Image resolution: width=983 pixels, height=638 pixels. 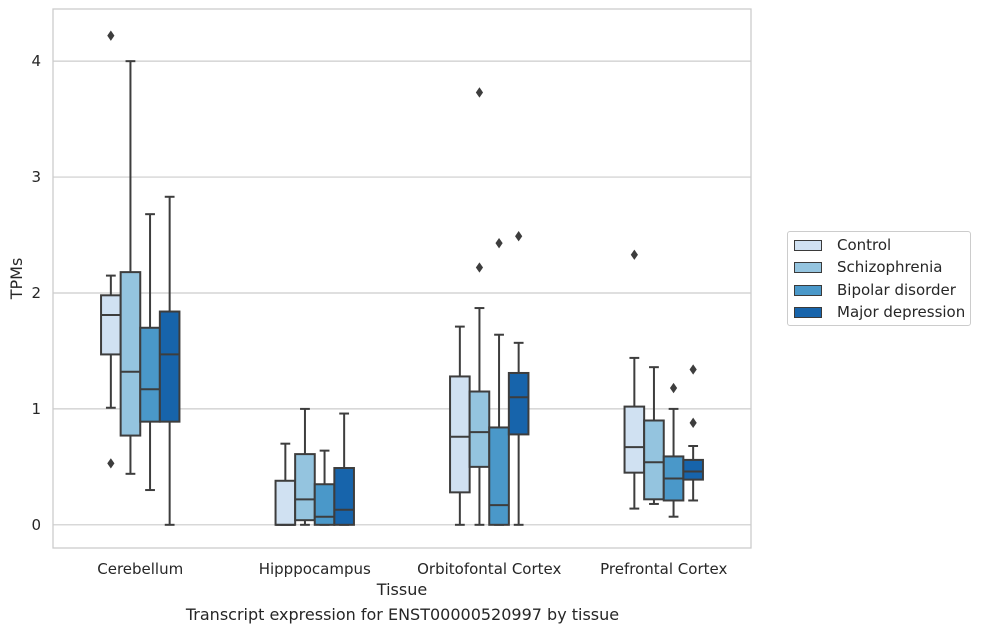 I want to click on box-bipolar-disorder-hipppocampus-iqr, so click(x=324, y=504).